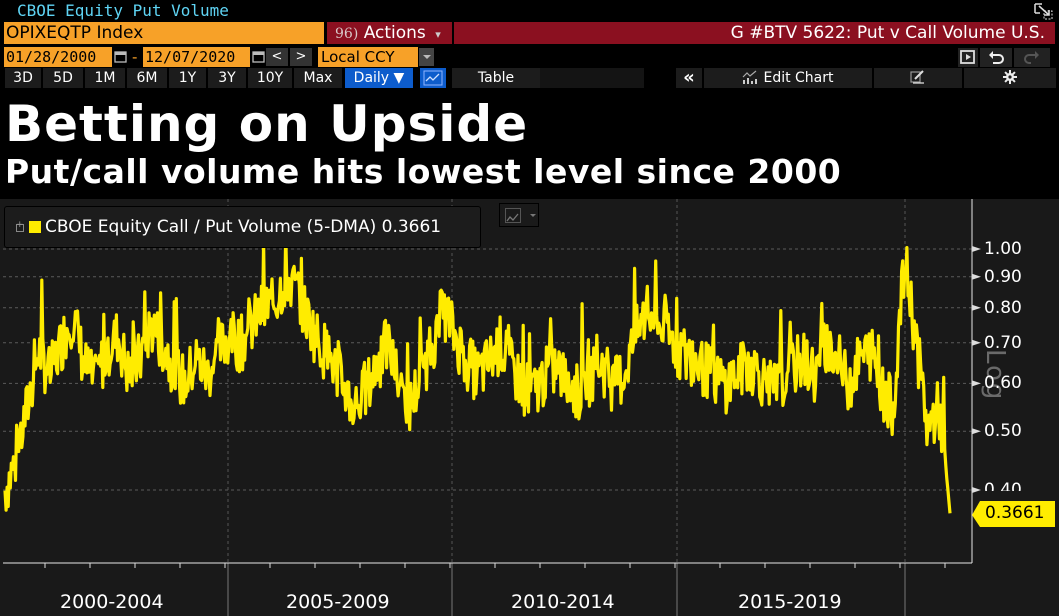 The image size is (1059, 616). Describe the element at coordinates (1003, 343) in the screenshot. I see `y-tick-label: 0.70` at that location.